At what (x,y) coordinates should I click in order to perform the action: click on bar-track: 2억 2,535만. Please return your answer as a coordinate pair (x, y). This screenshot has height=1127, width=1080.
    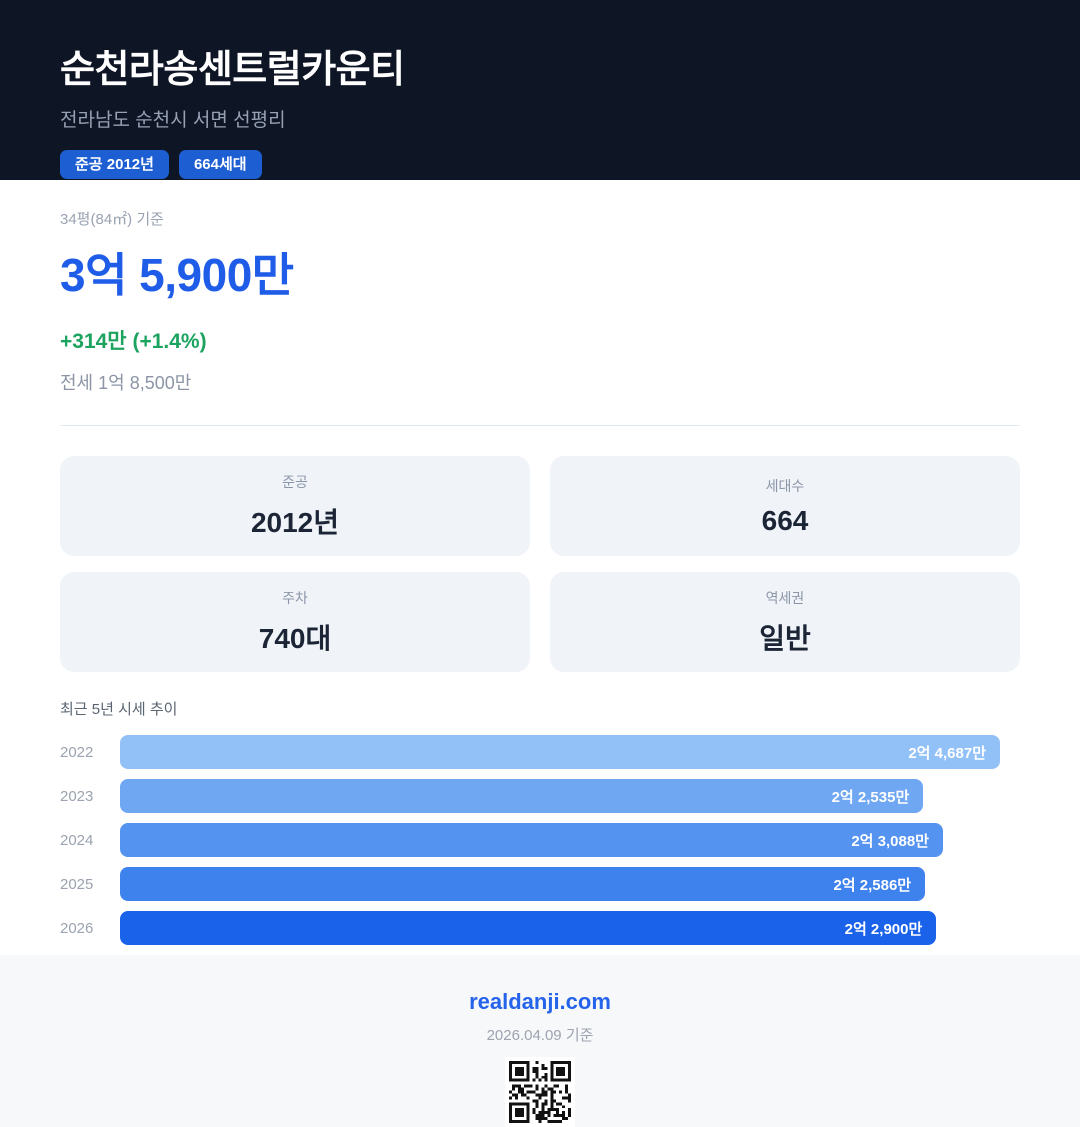
    Looking at the image, I should click on (560, 796).